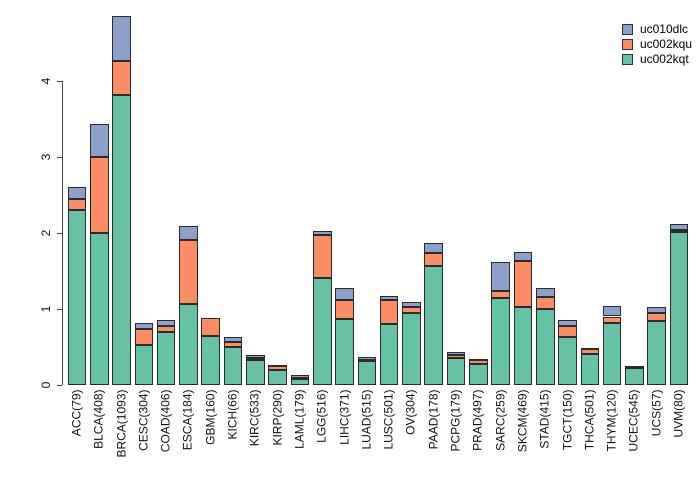 The image size is (700, 480). What do you see at coordinates (99, 308) in the screenshot?
I see `bar-segment-BLCA(408)-uc002kqt` at bounding box center [99, 308].